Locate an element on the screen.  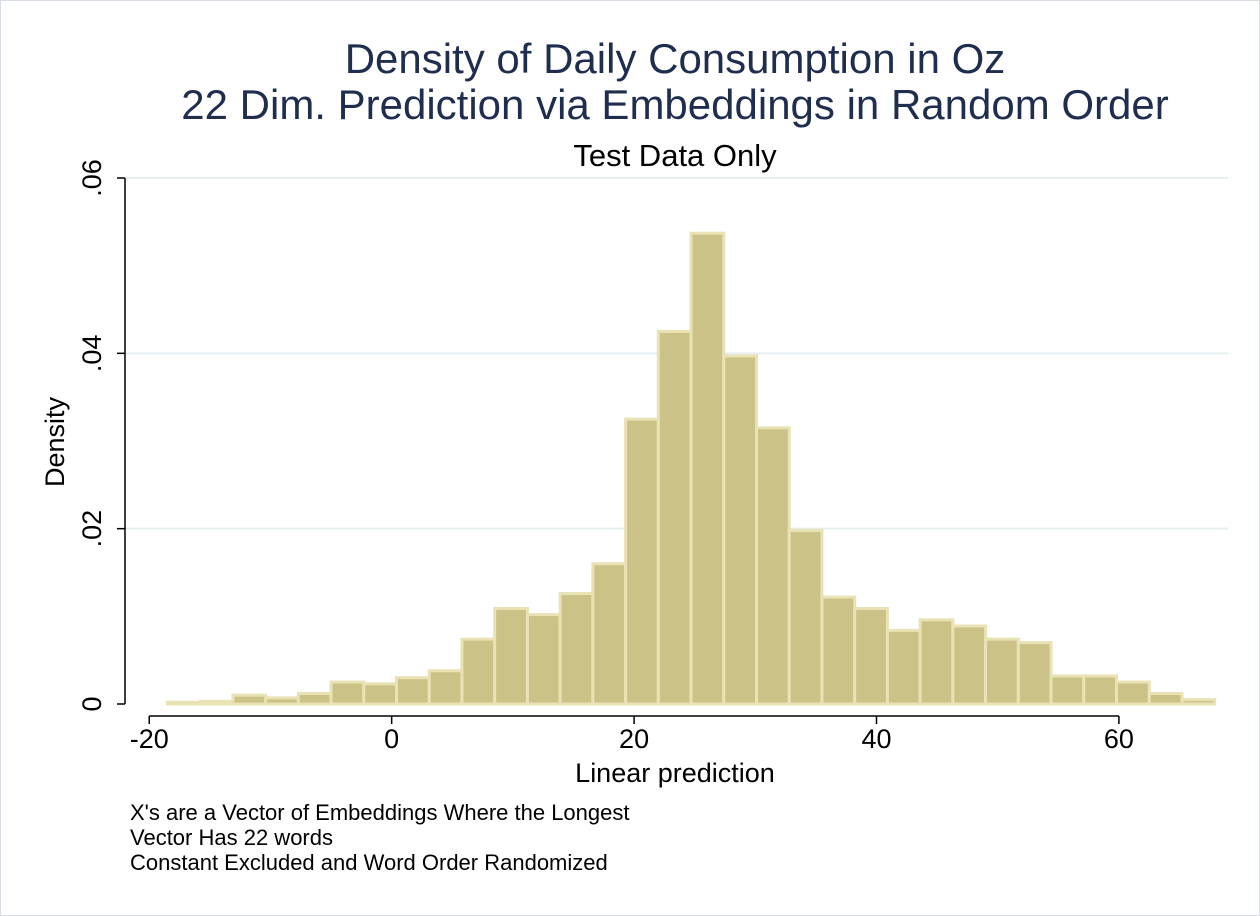
x-axis-ticks: -20 0 20 40 60 is located at coordinates (632, 735).